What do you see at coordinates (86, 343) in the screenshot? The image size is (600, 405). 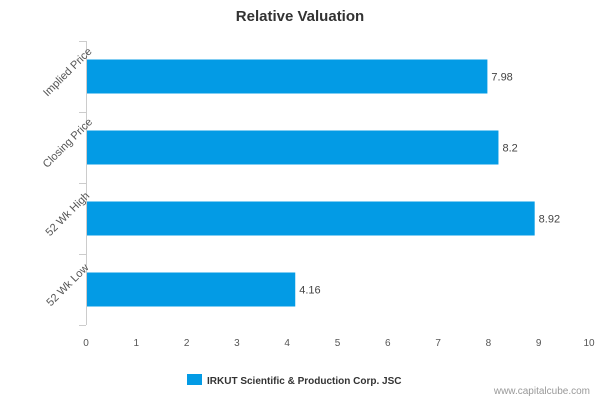 I see `x-tick-label: 0` at bounding box center [86, 343].